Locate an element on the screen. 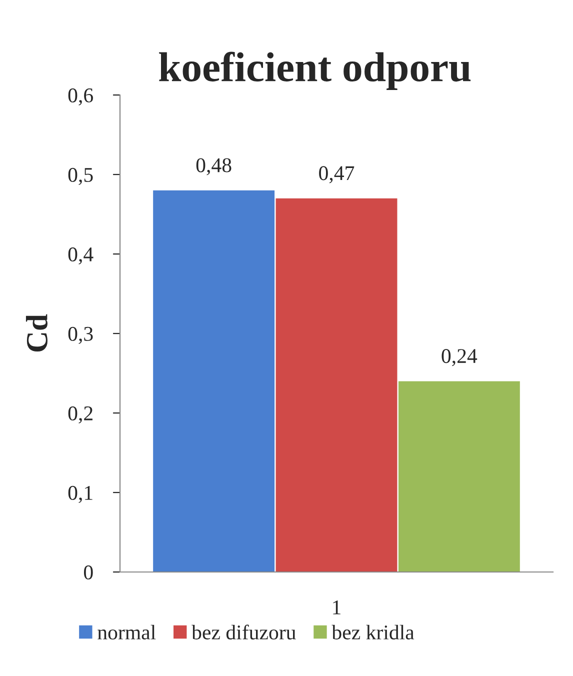  y-tick-label: 0 is located at coordinates (88, 572).